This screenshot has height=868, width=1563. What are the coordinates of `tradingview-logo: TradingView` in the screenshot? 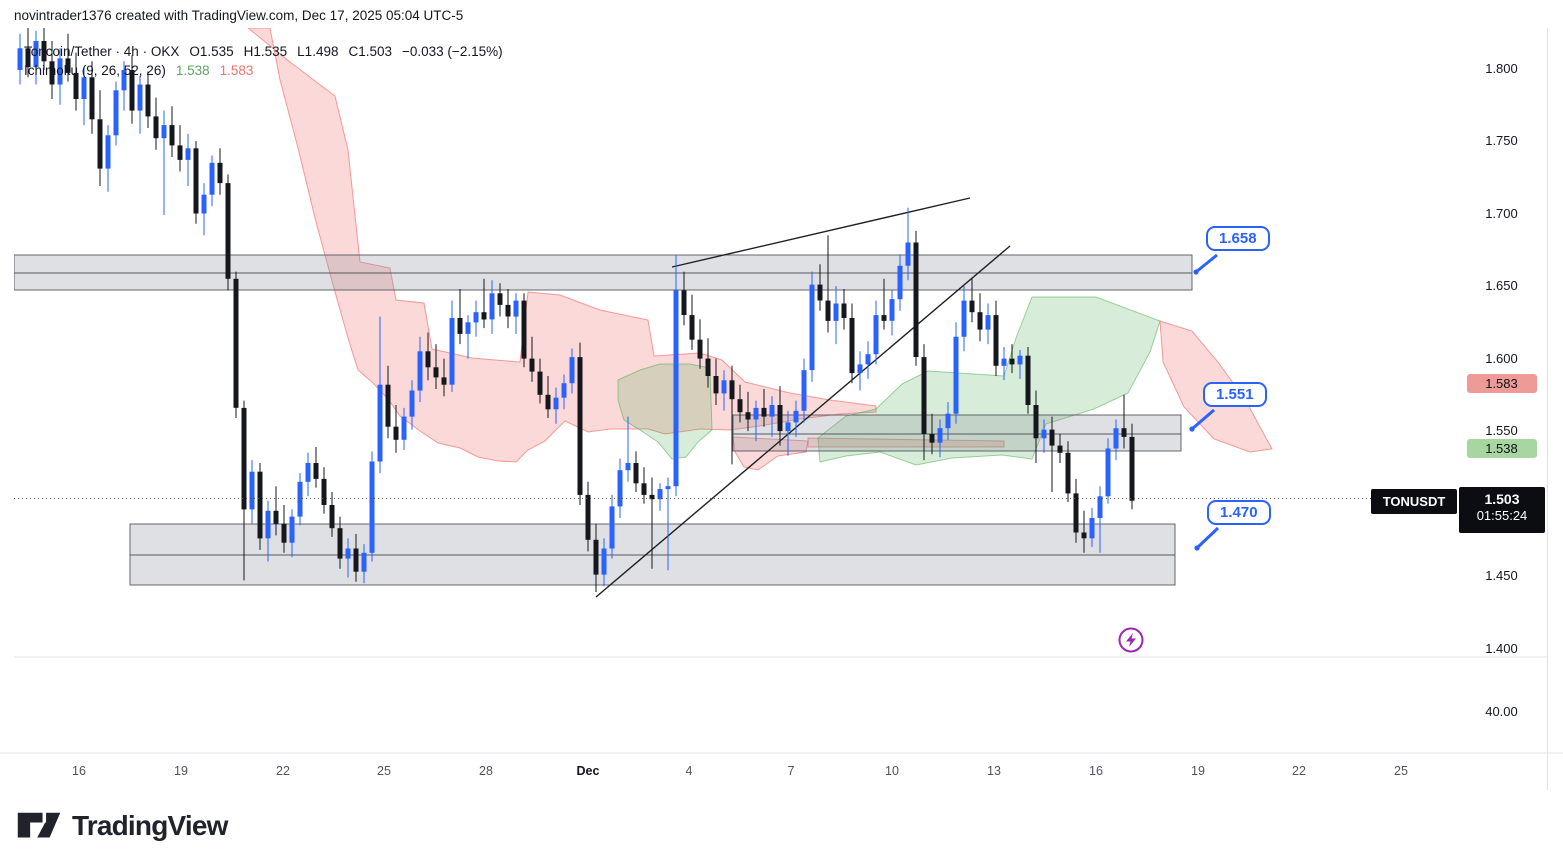 It's located at (122, 826).